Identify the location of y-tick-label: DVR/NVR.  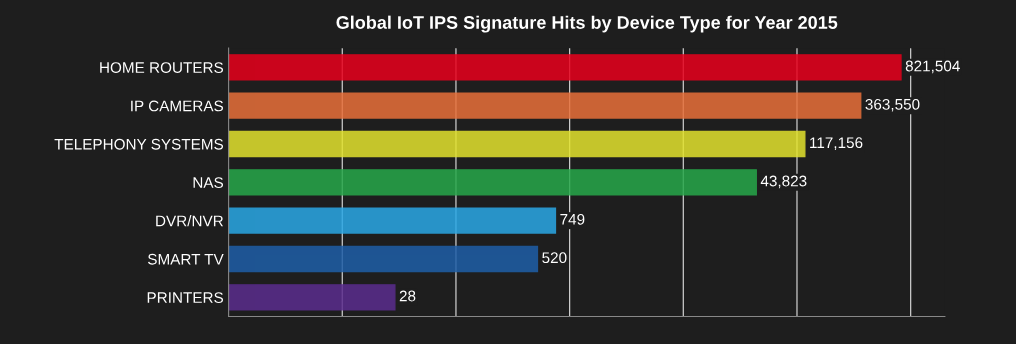
(190, 221).